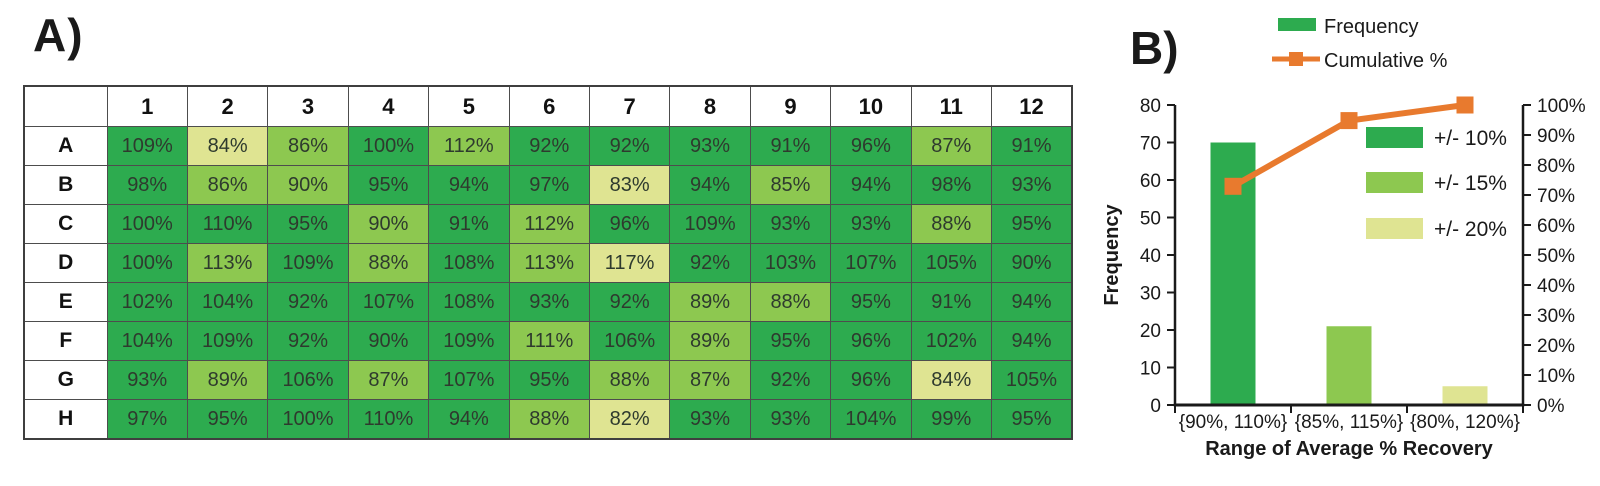 Image resolution: width=1600 pixels, height=486 pixels. I want to click on plate-cell: 82%, so click(629, 419).